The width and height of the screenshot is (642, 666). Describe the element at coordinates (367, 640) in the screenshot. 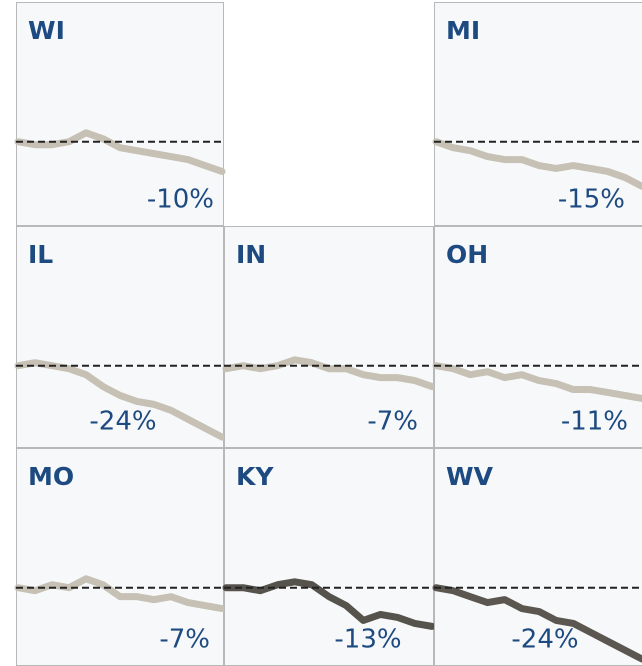

I see `change-label: -13%` at that location.